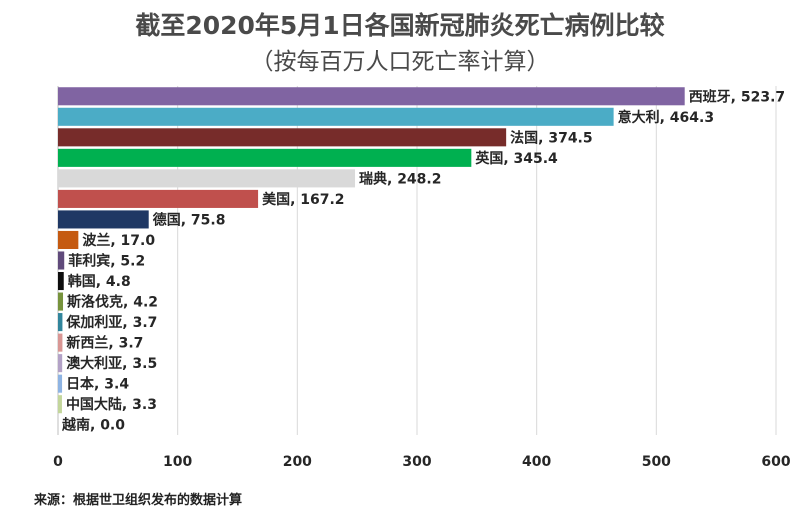  Describe the element at coordinates (400, 62) in the screenshot. I see `chart-subtitle: （按每百万人口死亡率计算）` at that location.